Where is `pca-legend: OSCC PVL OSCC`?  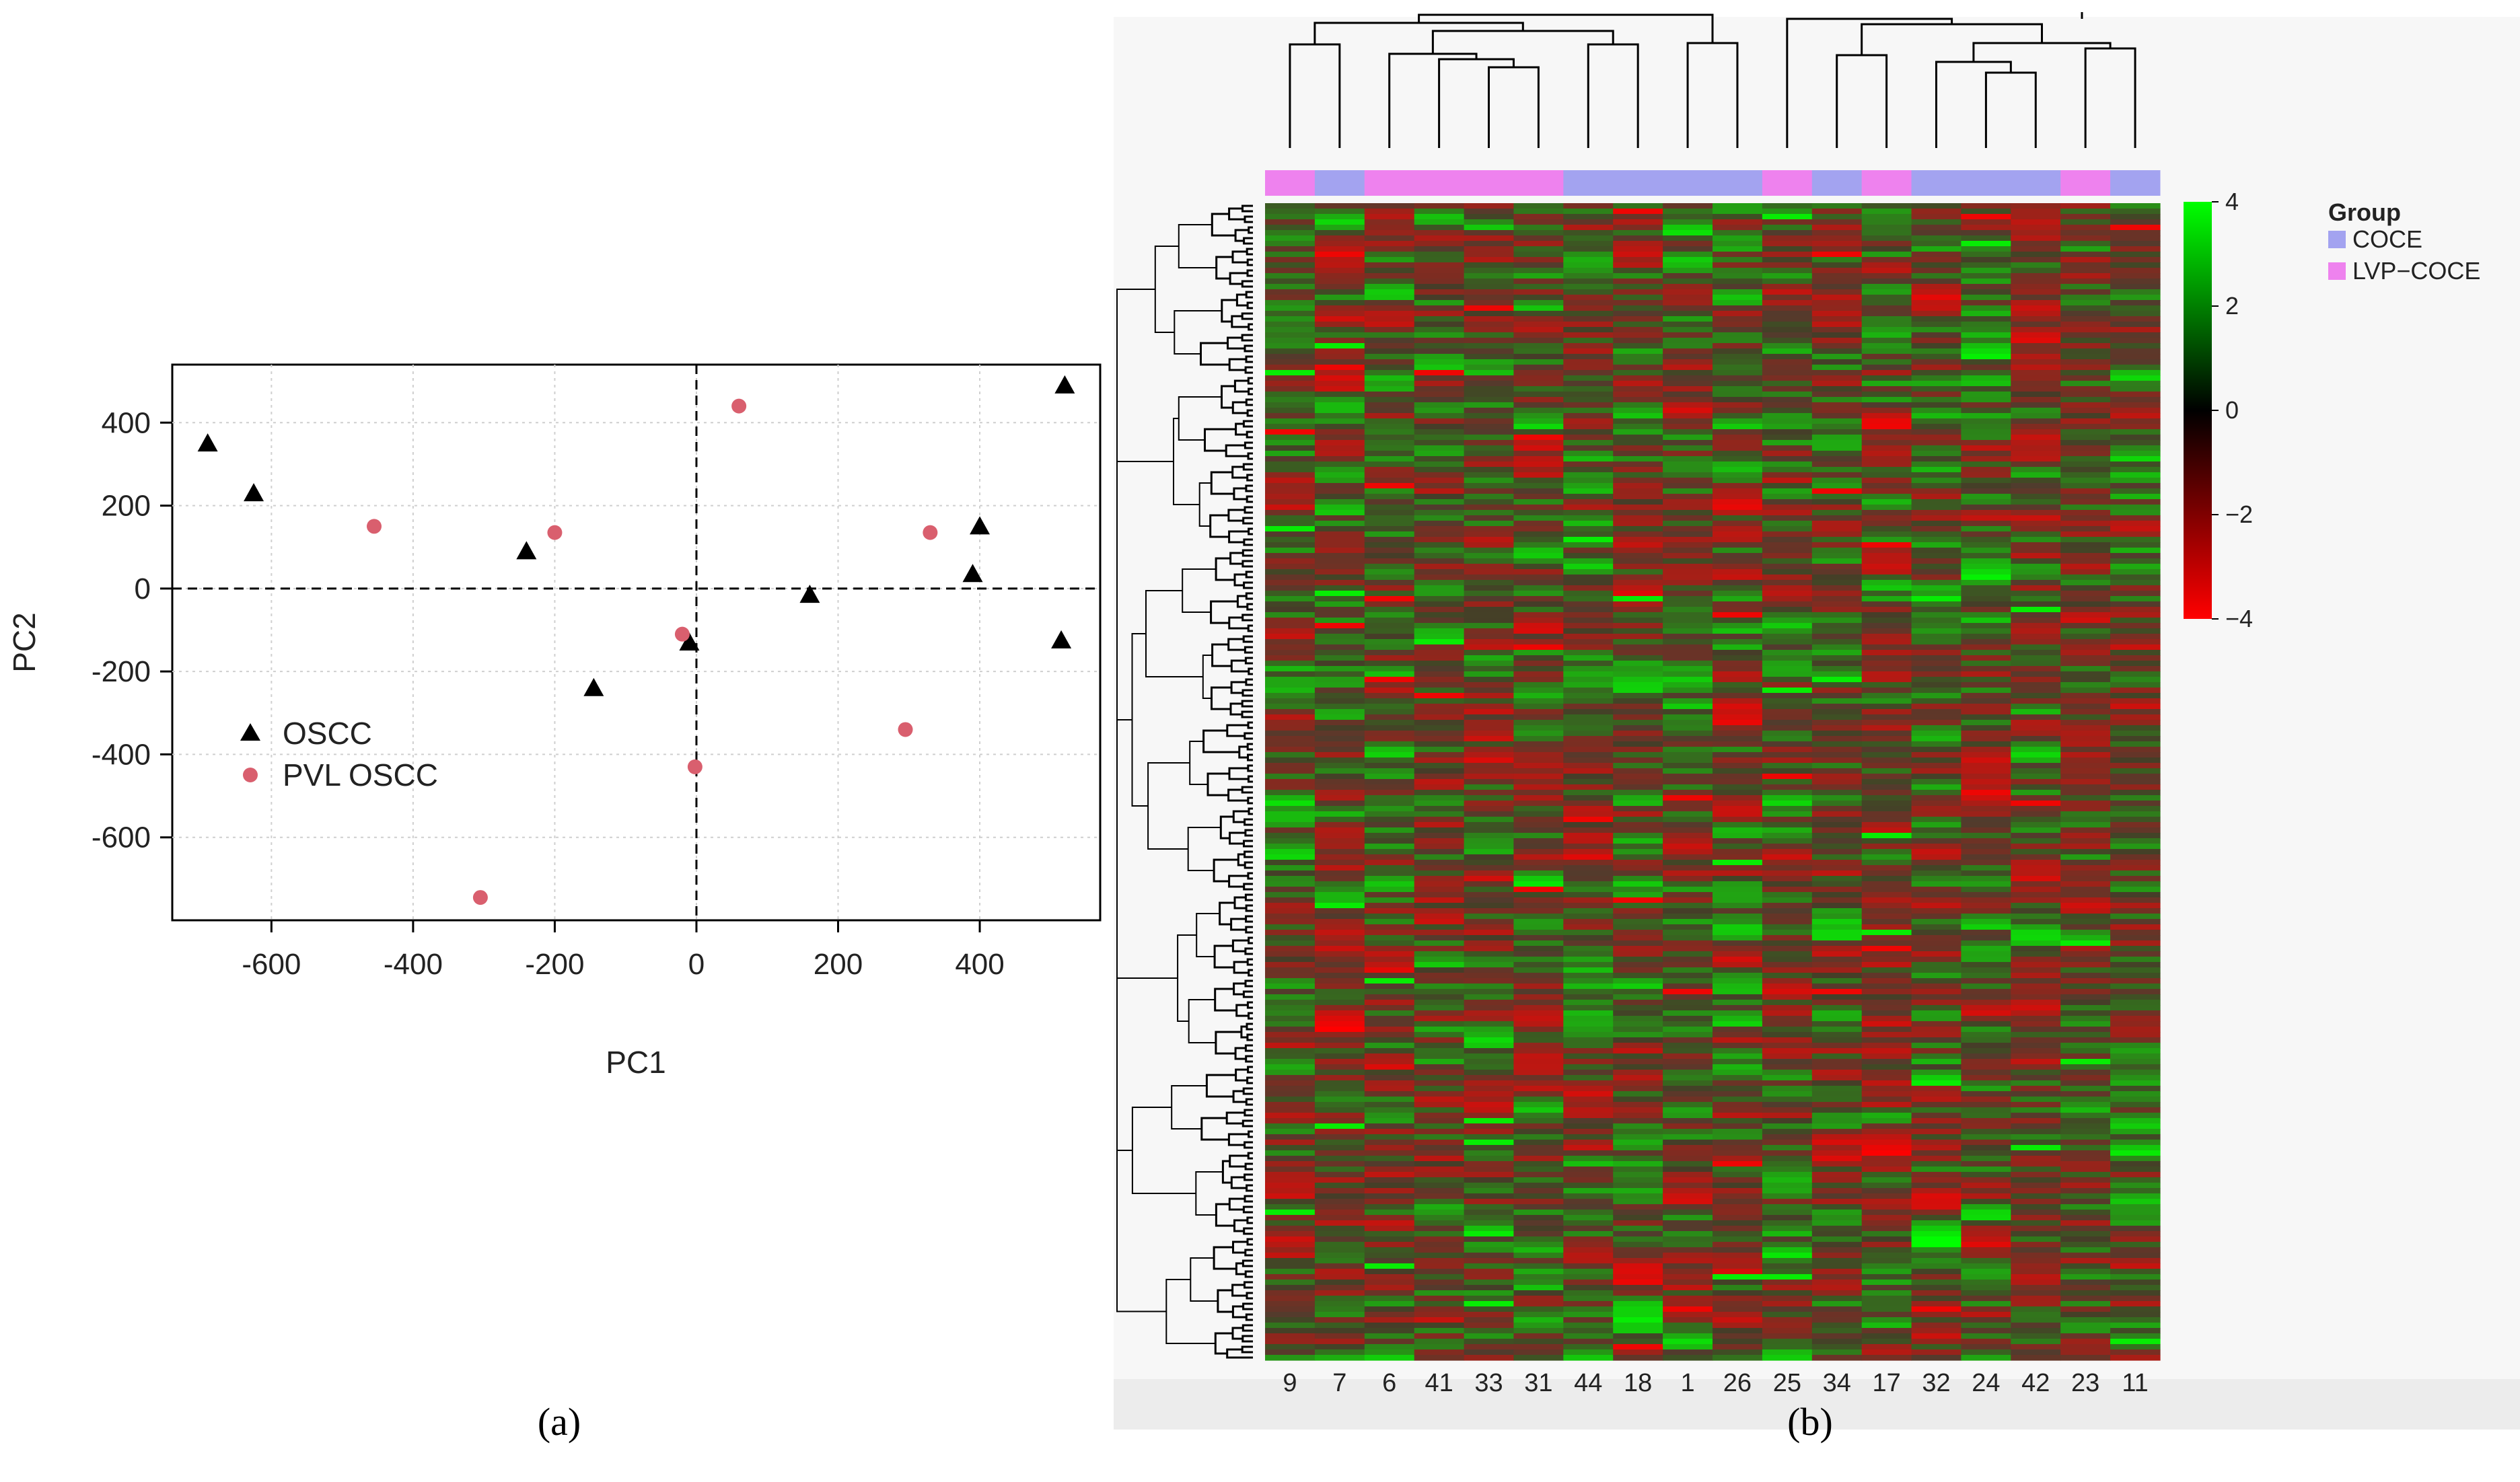 pca-legend: OSCC PVL OSCC is located at coordinates (339, 754).